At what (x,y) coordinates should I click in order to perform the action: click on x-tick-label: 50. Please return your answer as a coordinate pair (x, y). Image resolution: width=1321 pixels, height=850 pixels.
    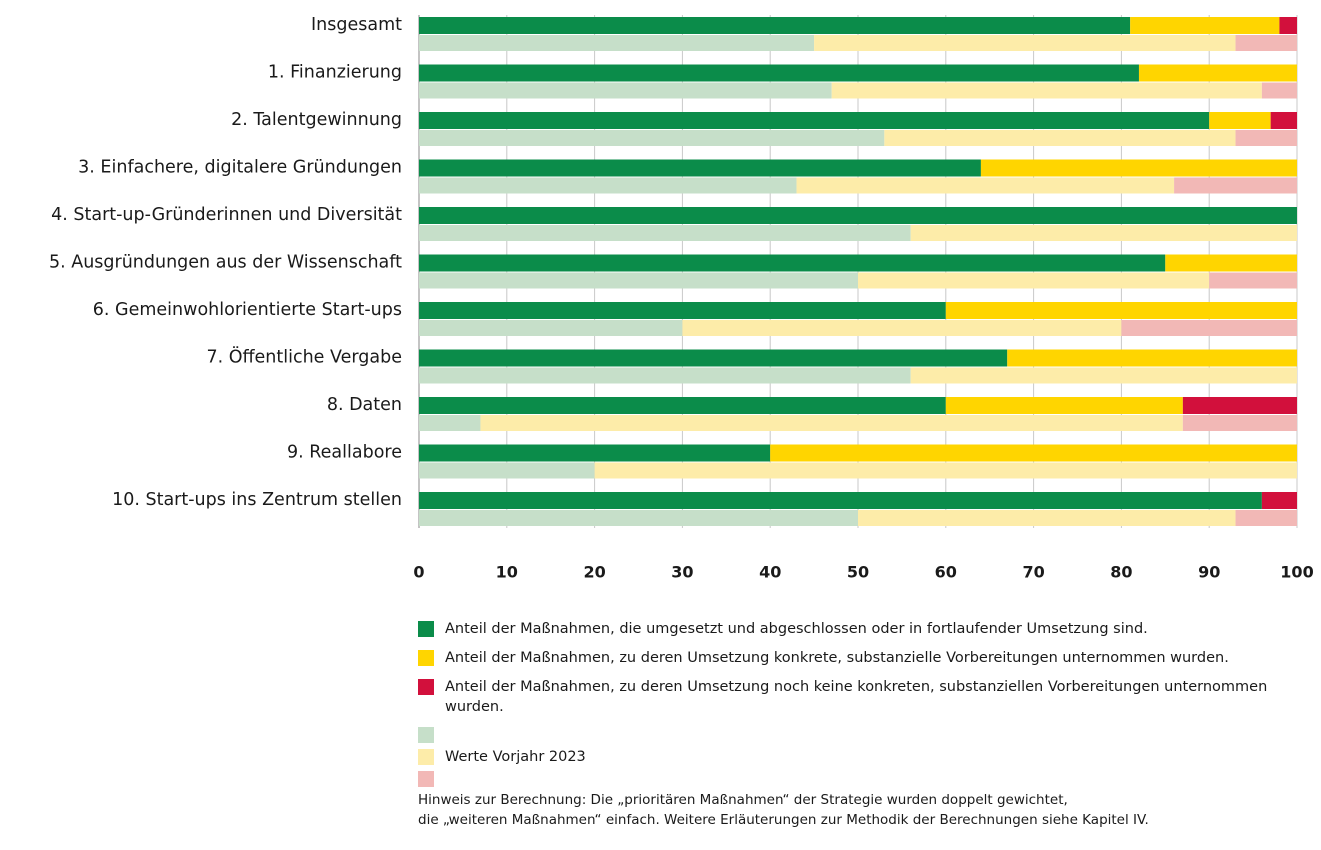
    Looking at the image, I should click on (858, 572).